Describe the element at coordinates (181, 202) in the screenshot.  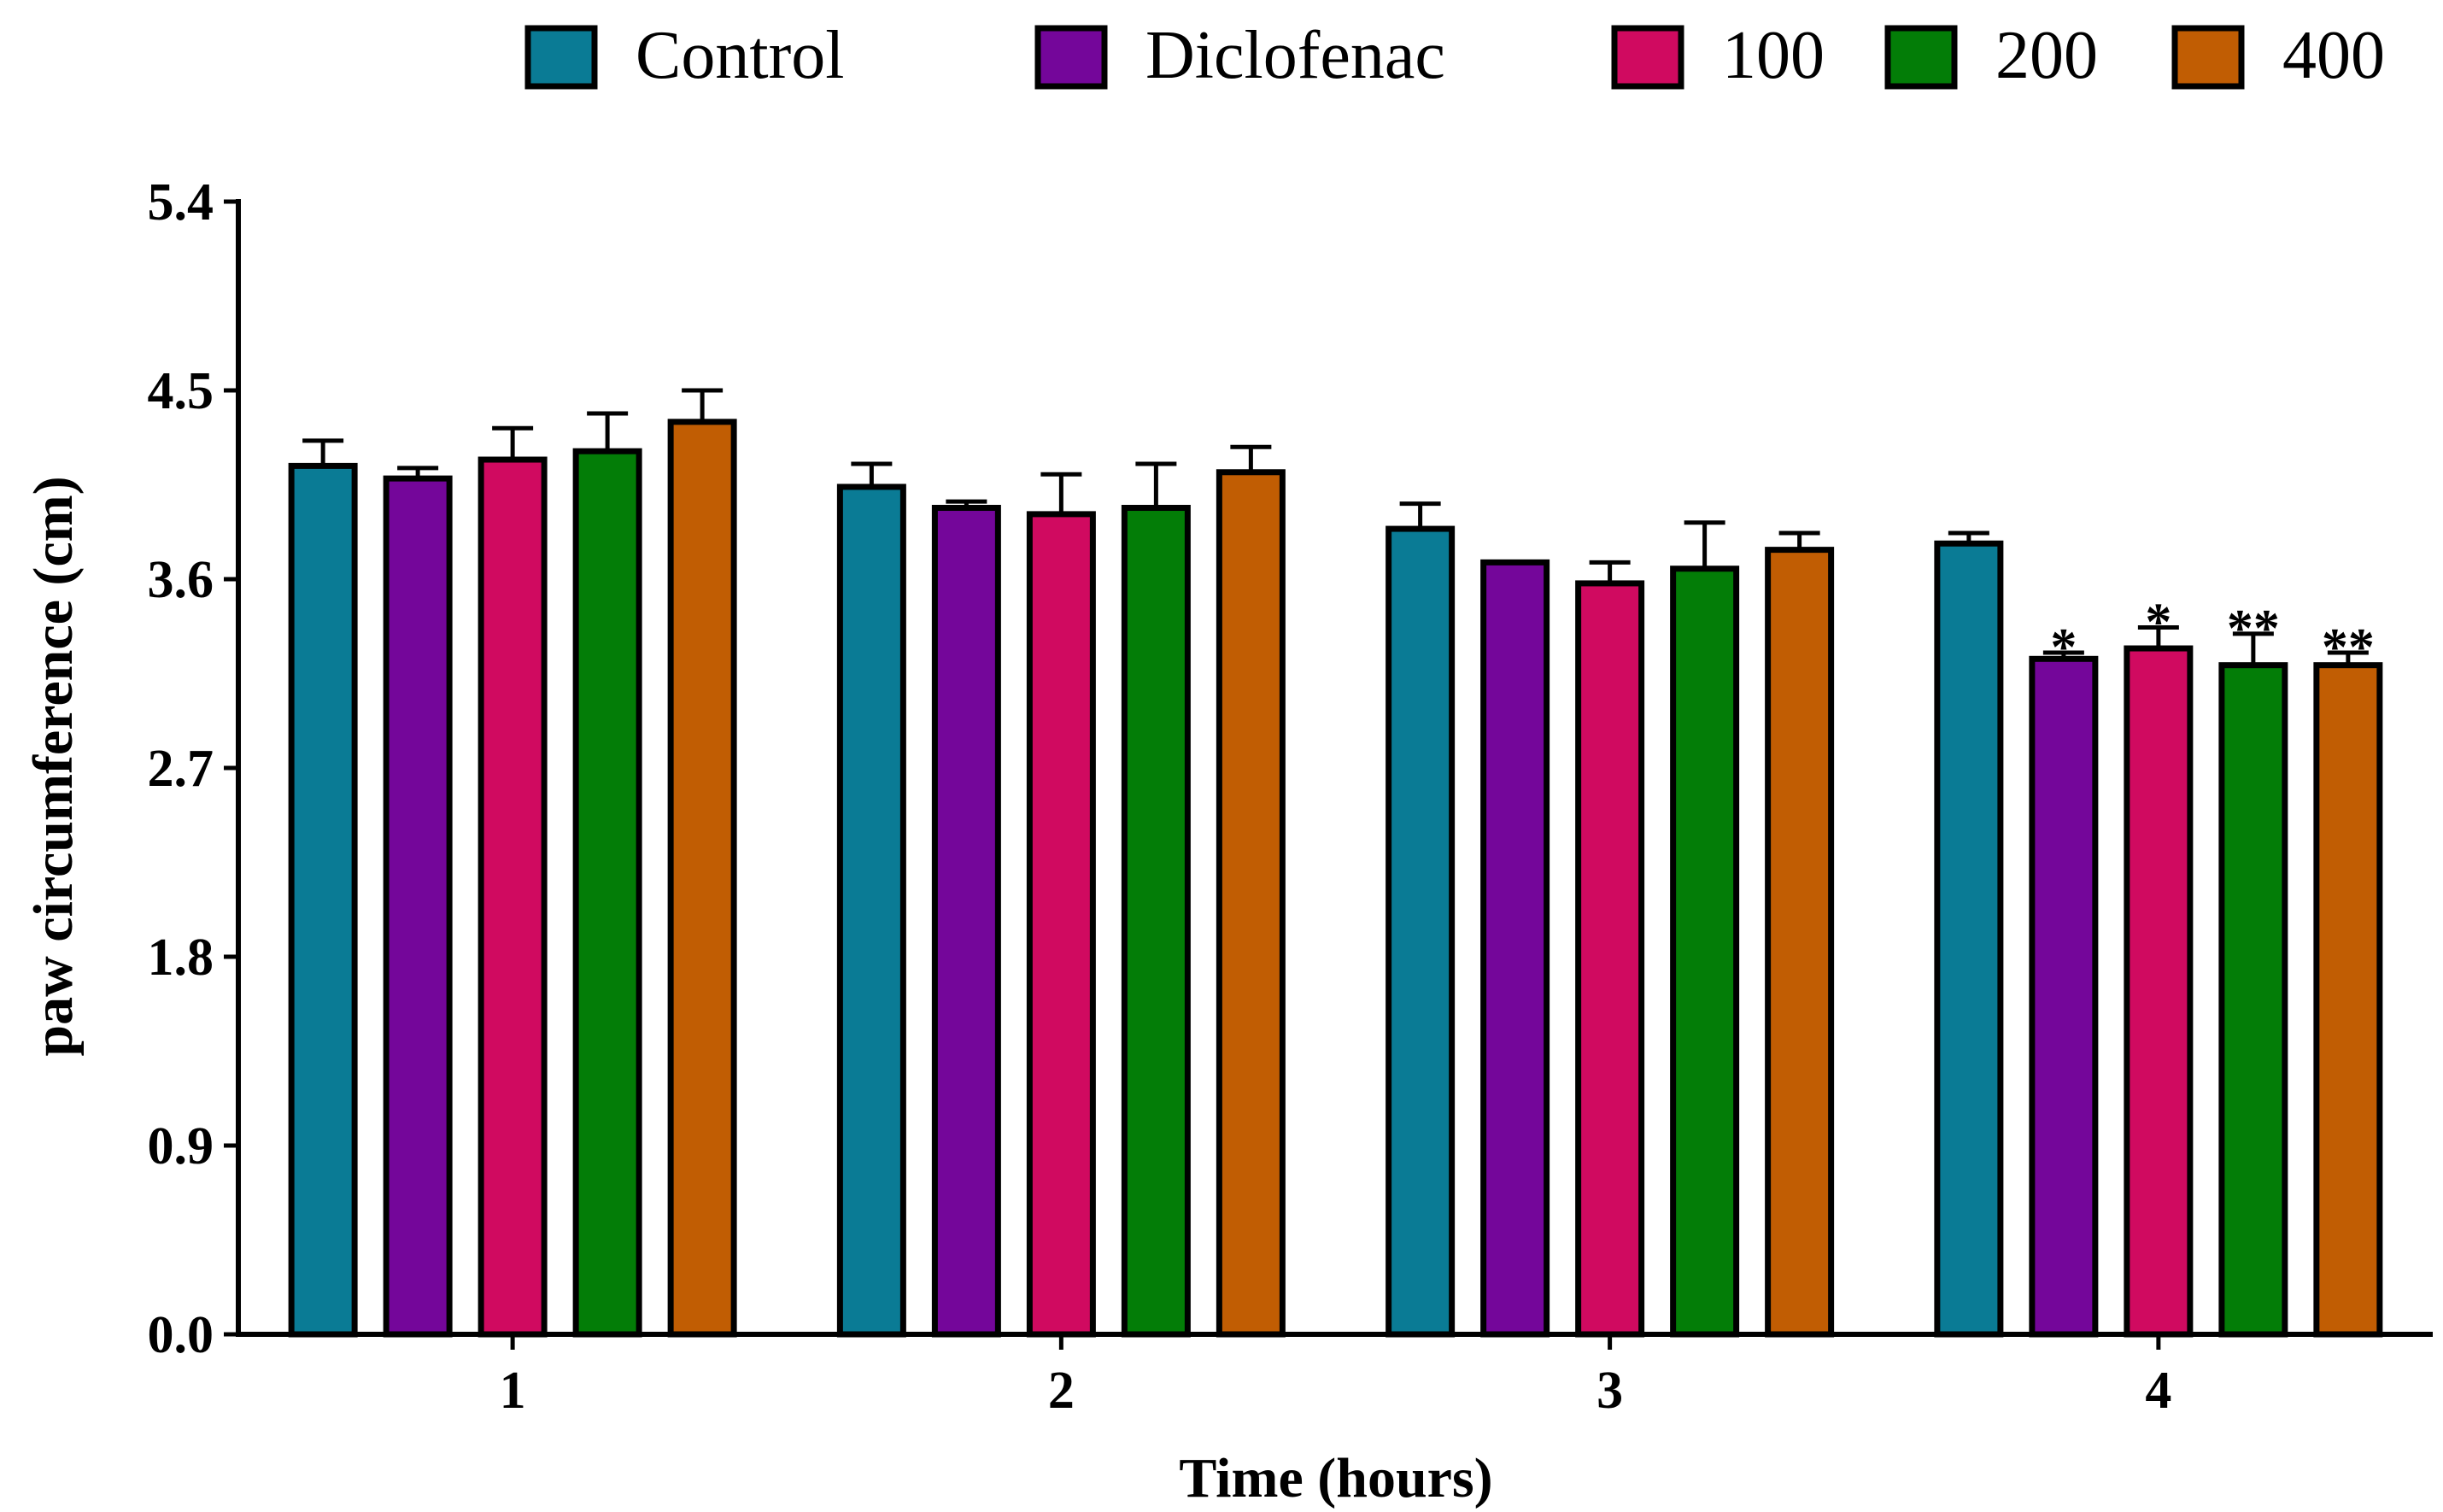
I see `y-tick-label: 5.4` at that location.